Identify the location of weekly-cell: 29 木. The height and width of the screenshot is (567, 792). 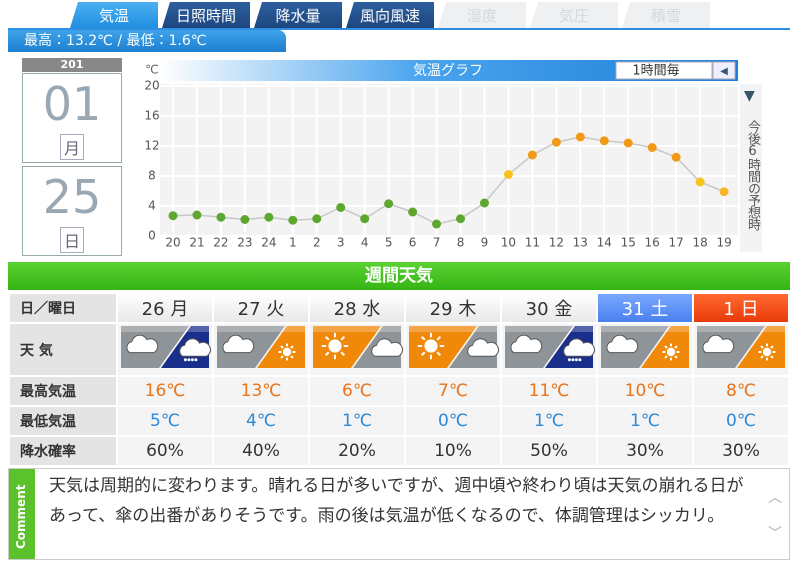
(453, 308).